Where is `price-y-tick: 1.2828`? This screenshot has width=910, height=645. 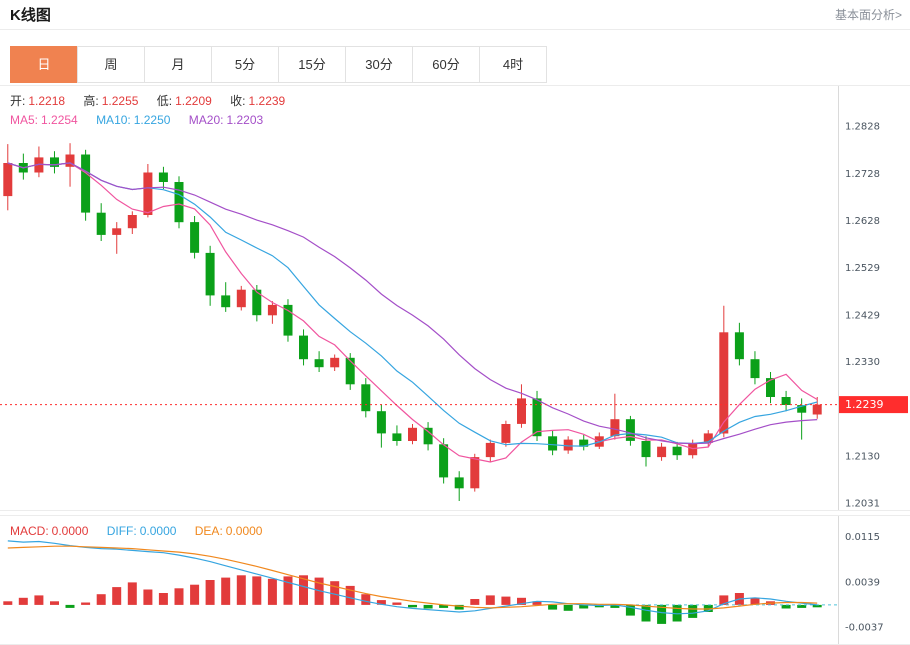 price-y-tick: 1.2828 is located at coordinates (862, 127).